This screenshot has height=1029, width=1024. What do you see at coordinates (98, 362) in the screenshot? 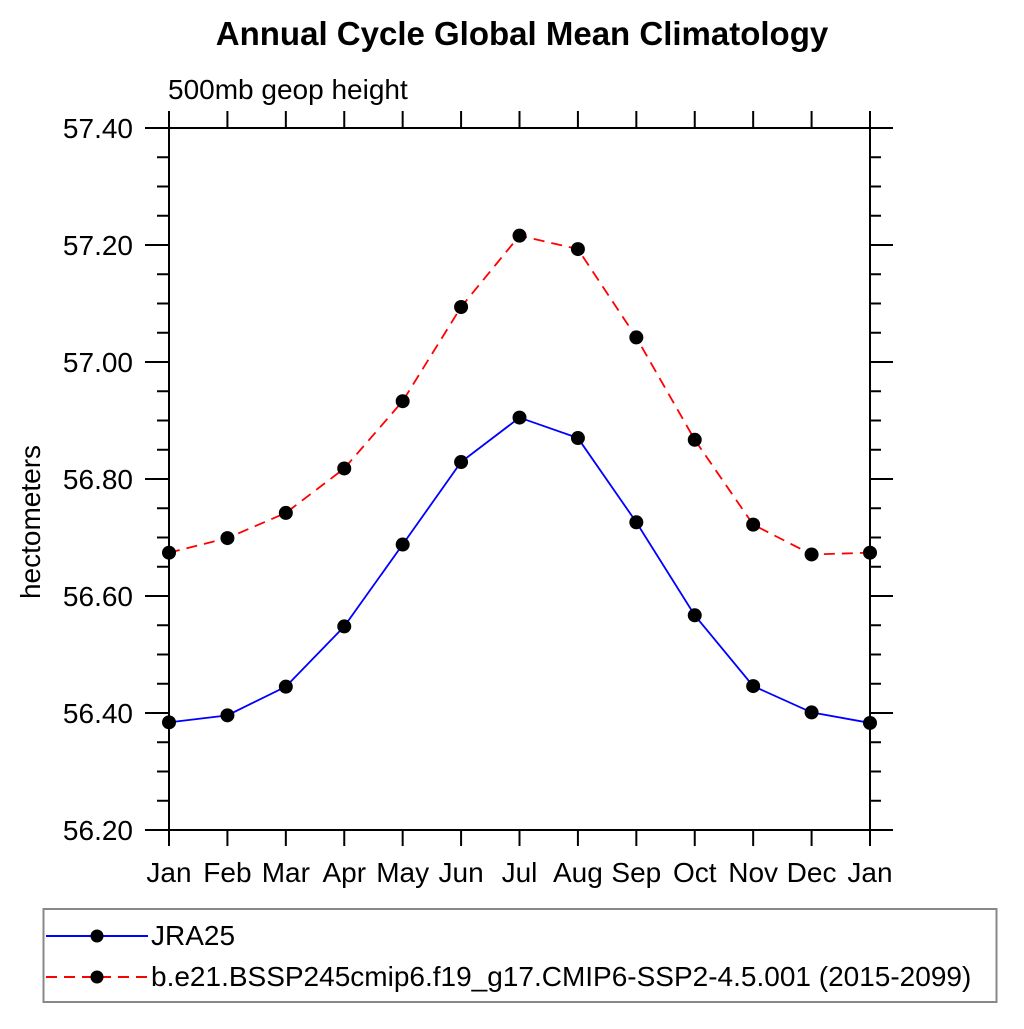
I see `y-tick-label: 57.00` at bounding box center [98, 362].